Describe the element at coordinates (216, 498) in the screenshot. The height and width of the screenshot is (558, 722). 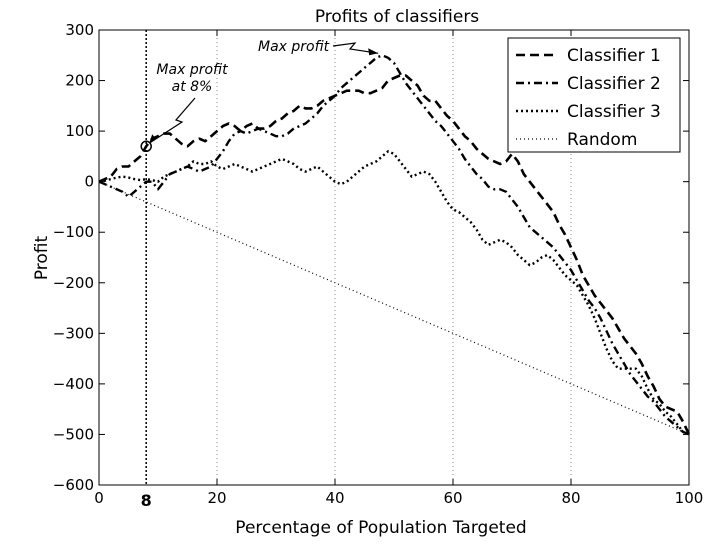
I see `x-tick-label: 20` at that location.